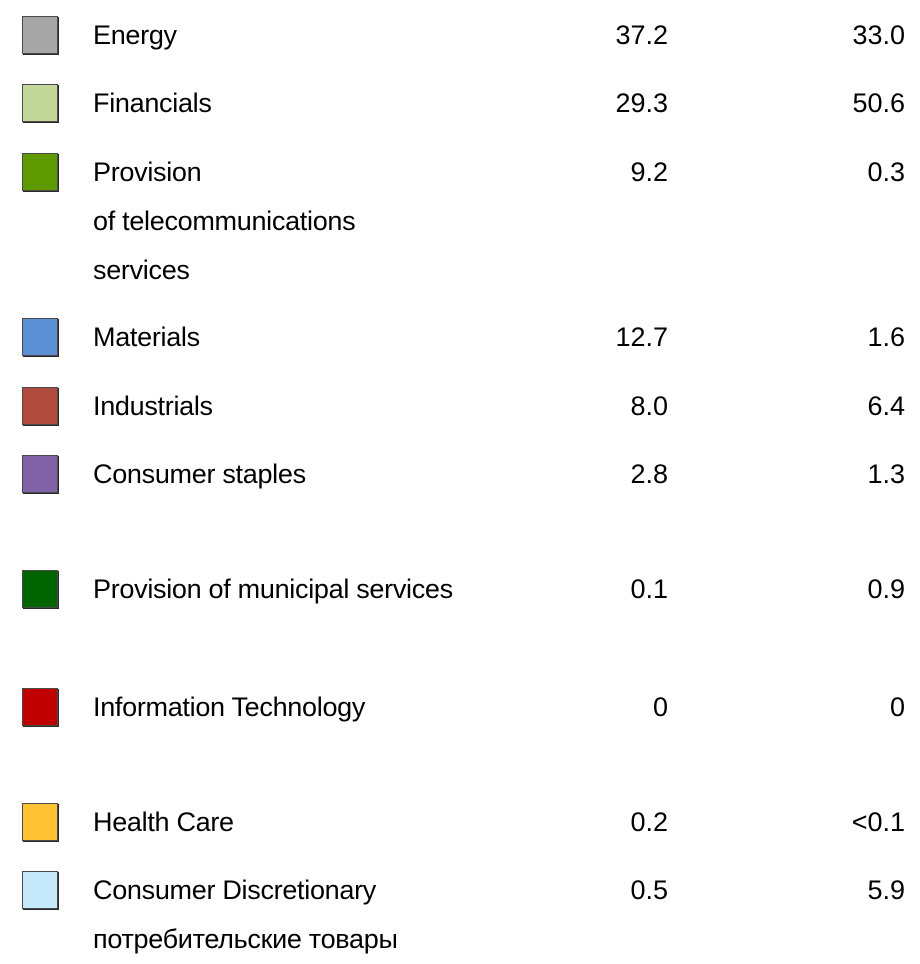  What do you see at coordinates (886, 336) in the screenshot?
I see `value-cell: 1.6` at bounding box center [886, 336].